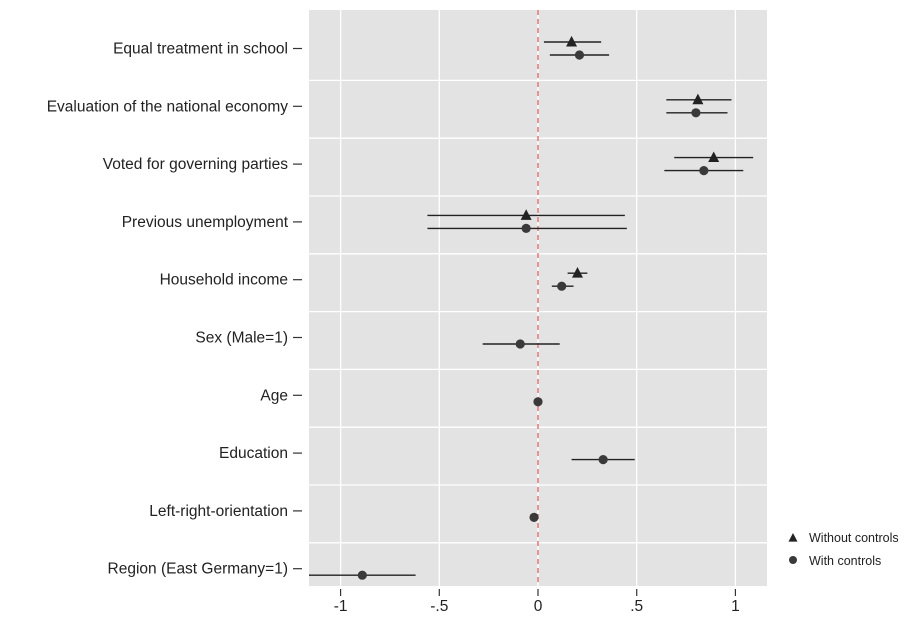 Image resolution: width=913 pixels, height=618 pixels. Describe the element at coordinates (241, 338) in the screenshot. I see `category-label: Sex (Male=1)` at that location.